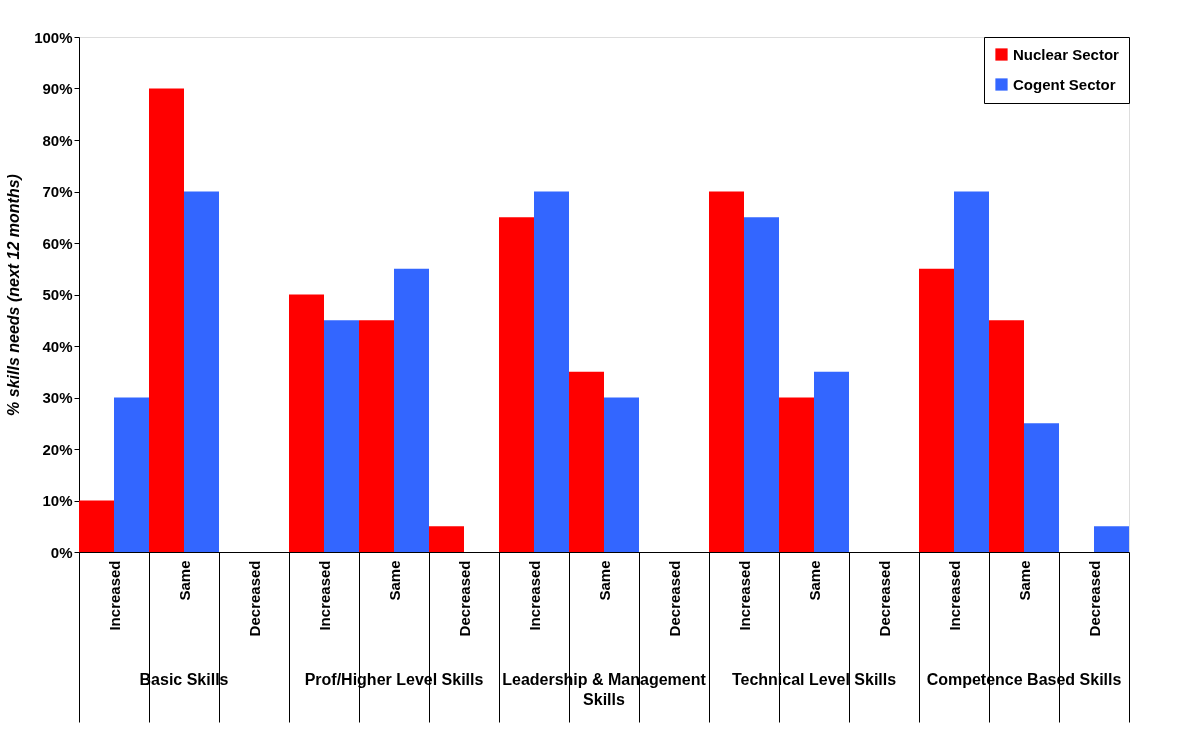 This screenshot has height=754, width=1188. What do you see at coordinates (57, 397) in the screenshot?
I see `y-tick-label: 30%` at bounding box center [57, 397].